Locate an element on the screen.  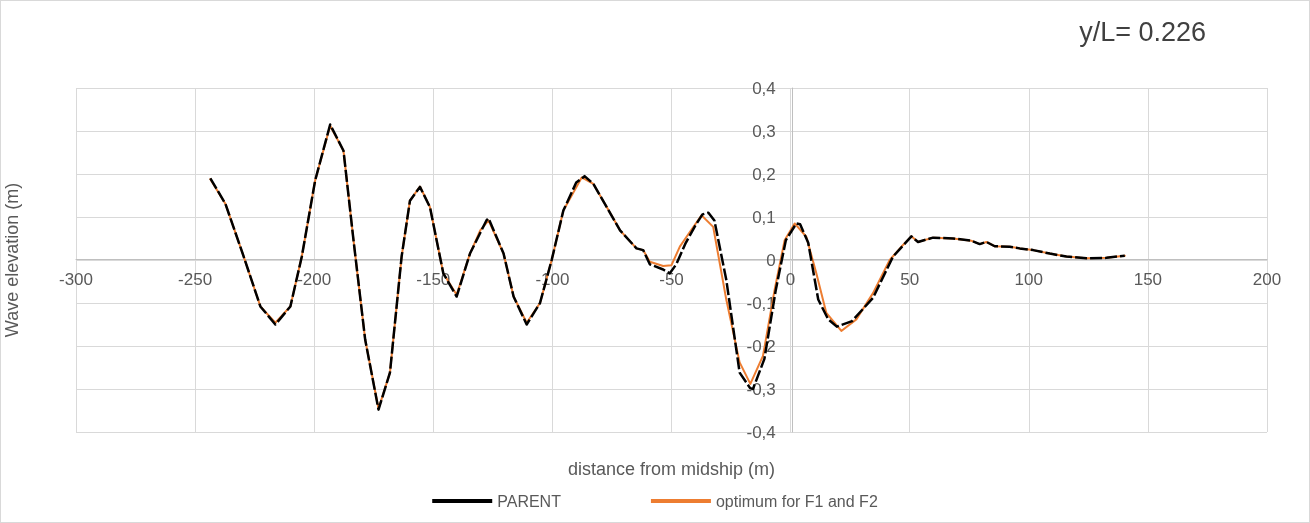
x-tick-label: -300 is located at coordinates (76, 279).